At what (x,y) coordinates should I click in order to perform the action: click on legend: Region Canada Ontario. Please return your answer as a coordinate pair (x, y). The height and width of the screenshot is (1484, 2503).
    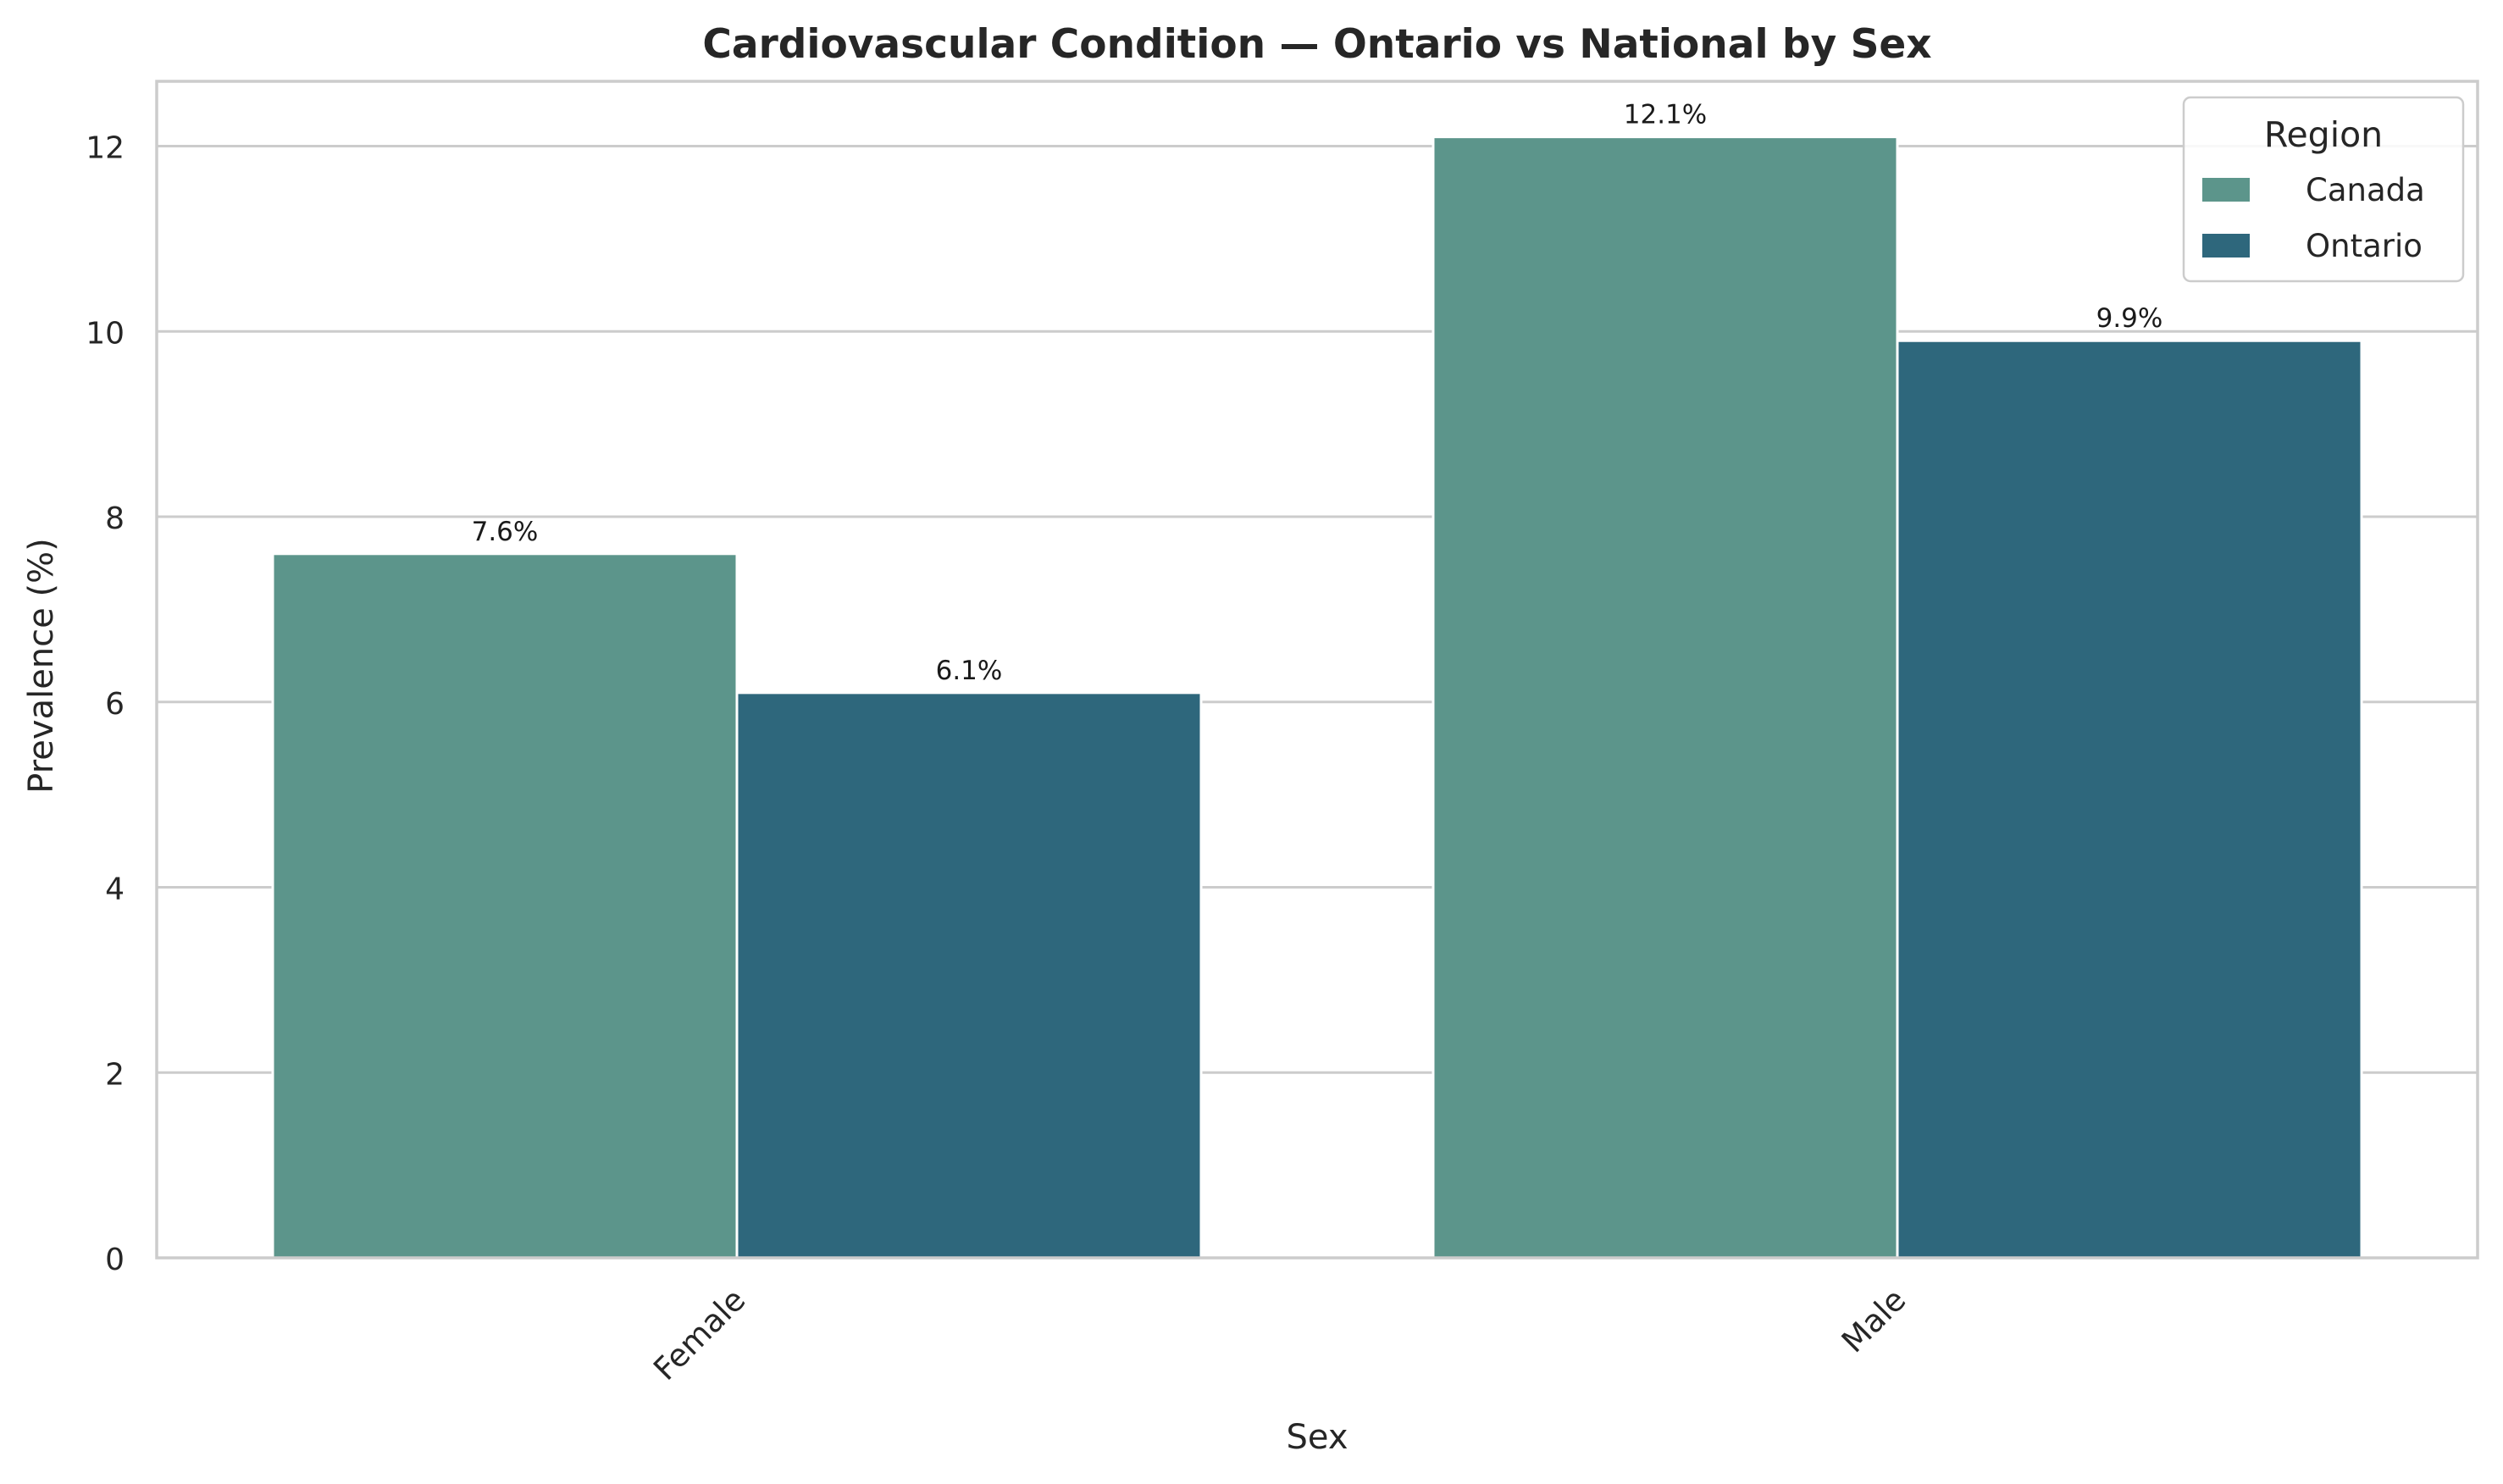
    Looking at the image, I should click on (2323, 189).